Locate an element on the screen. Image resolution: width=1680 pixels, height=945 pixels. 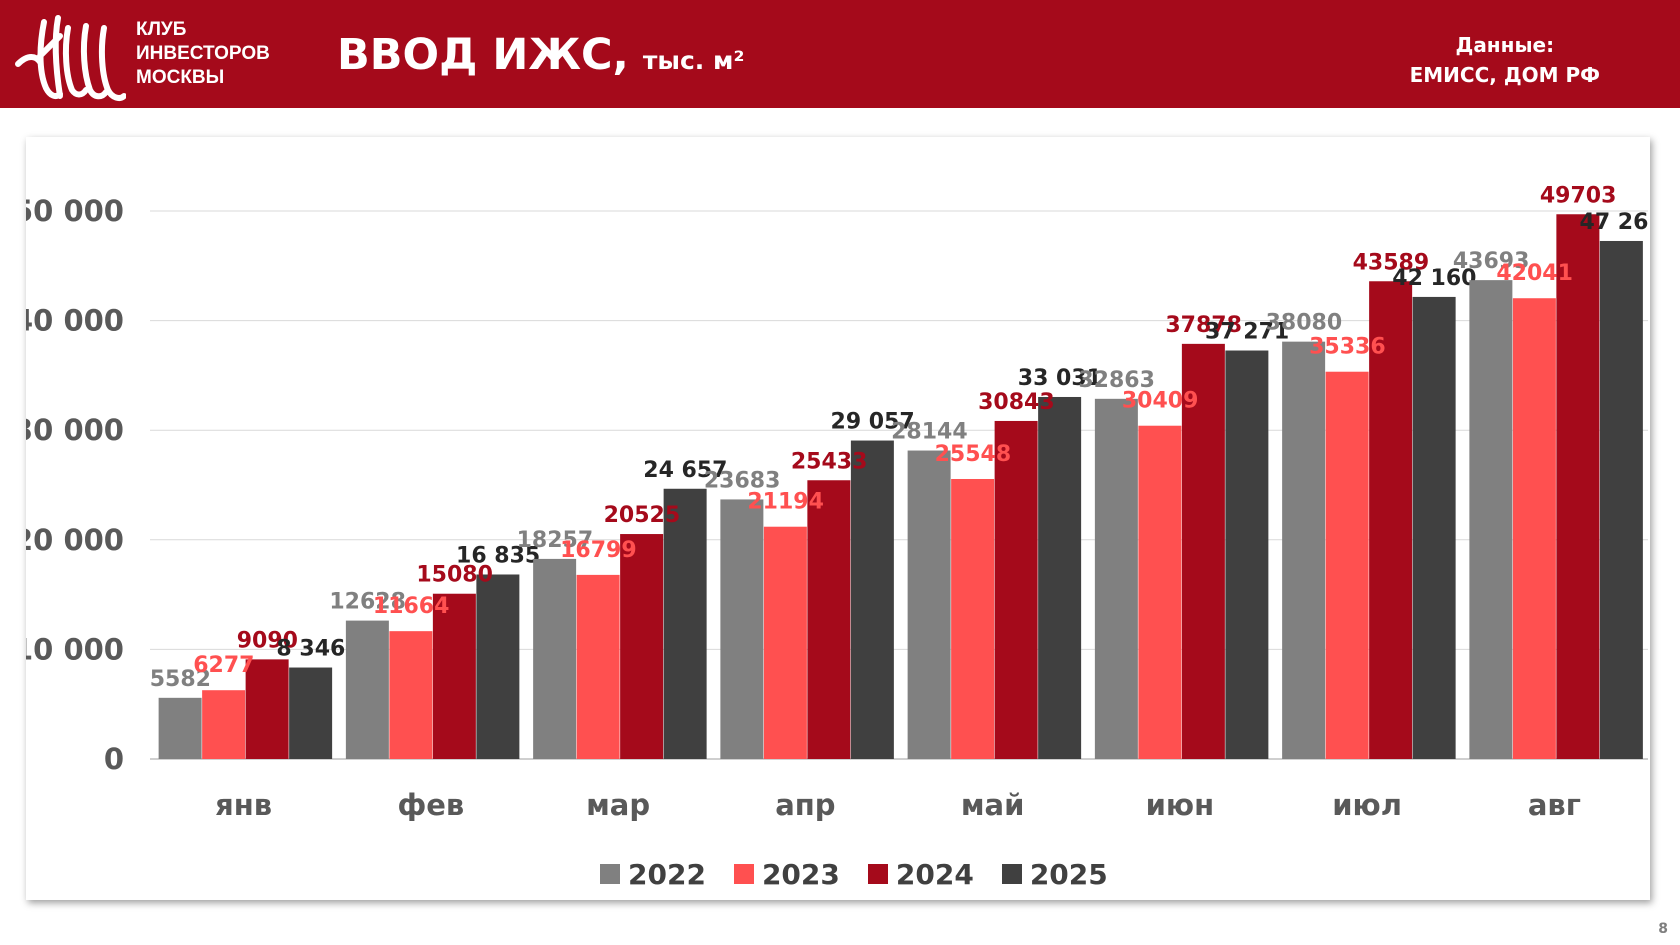
page-title-unit: тыс. м² is located at coordinates (693, 60).